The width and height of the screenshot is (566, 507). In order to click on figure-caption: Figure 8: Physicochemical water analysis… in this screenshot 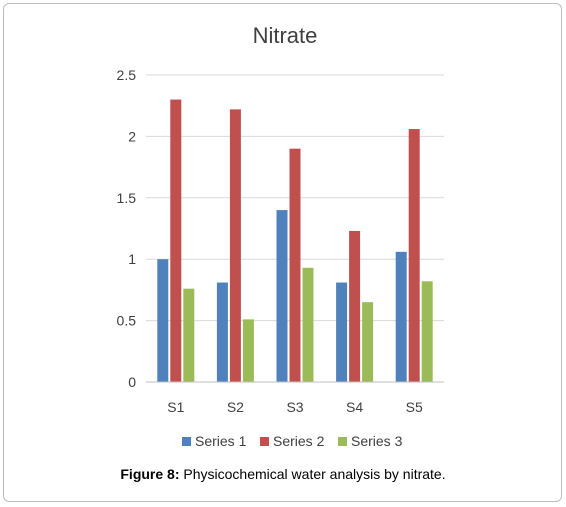, I will do `click(283, 474)`.